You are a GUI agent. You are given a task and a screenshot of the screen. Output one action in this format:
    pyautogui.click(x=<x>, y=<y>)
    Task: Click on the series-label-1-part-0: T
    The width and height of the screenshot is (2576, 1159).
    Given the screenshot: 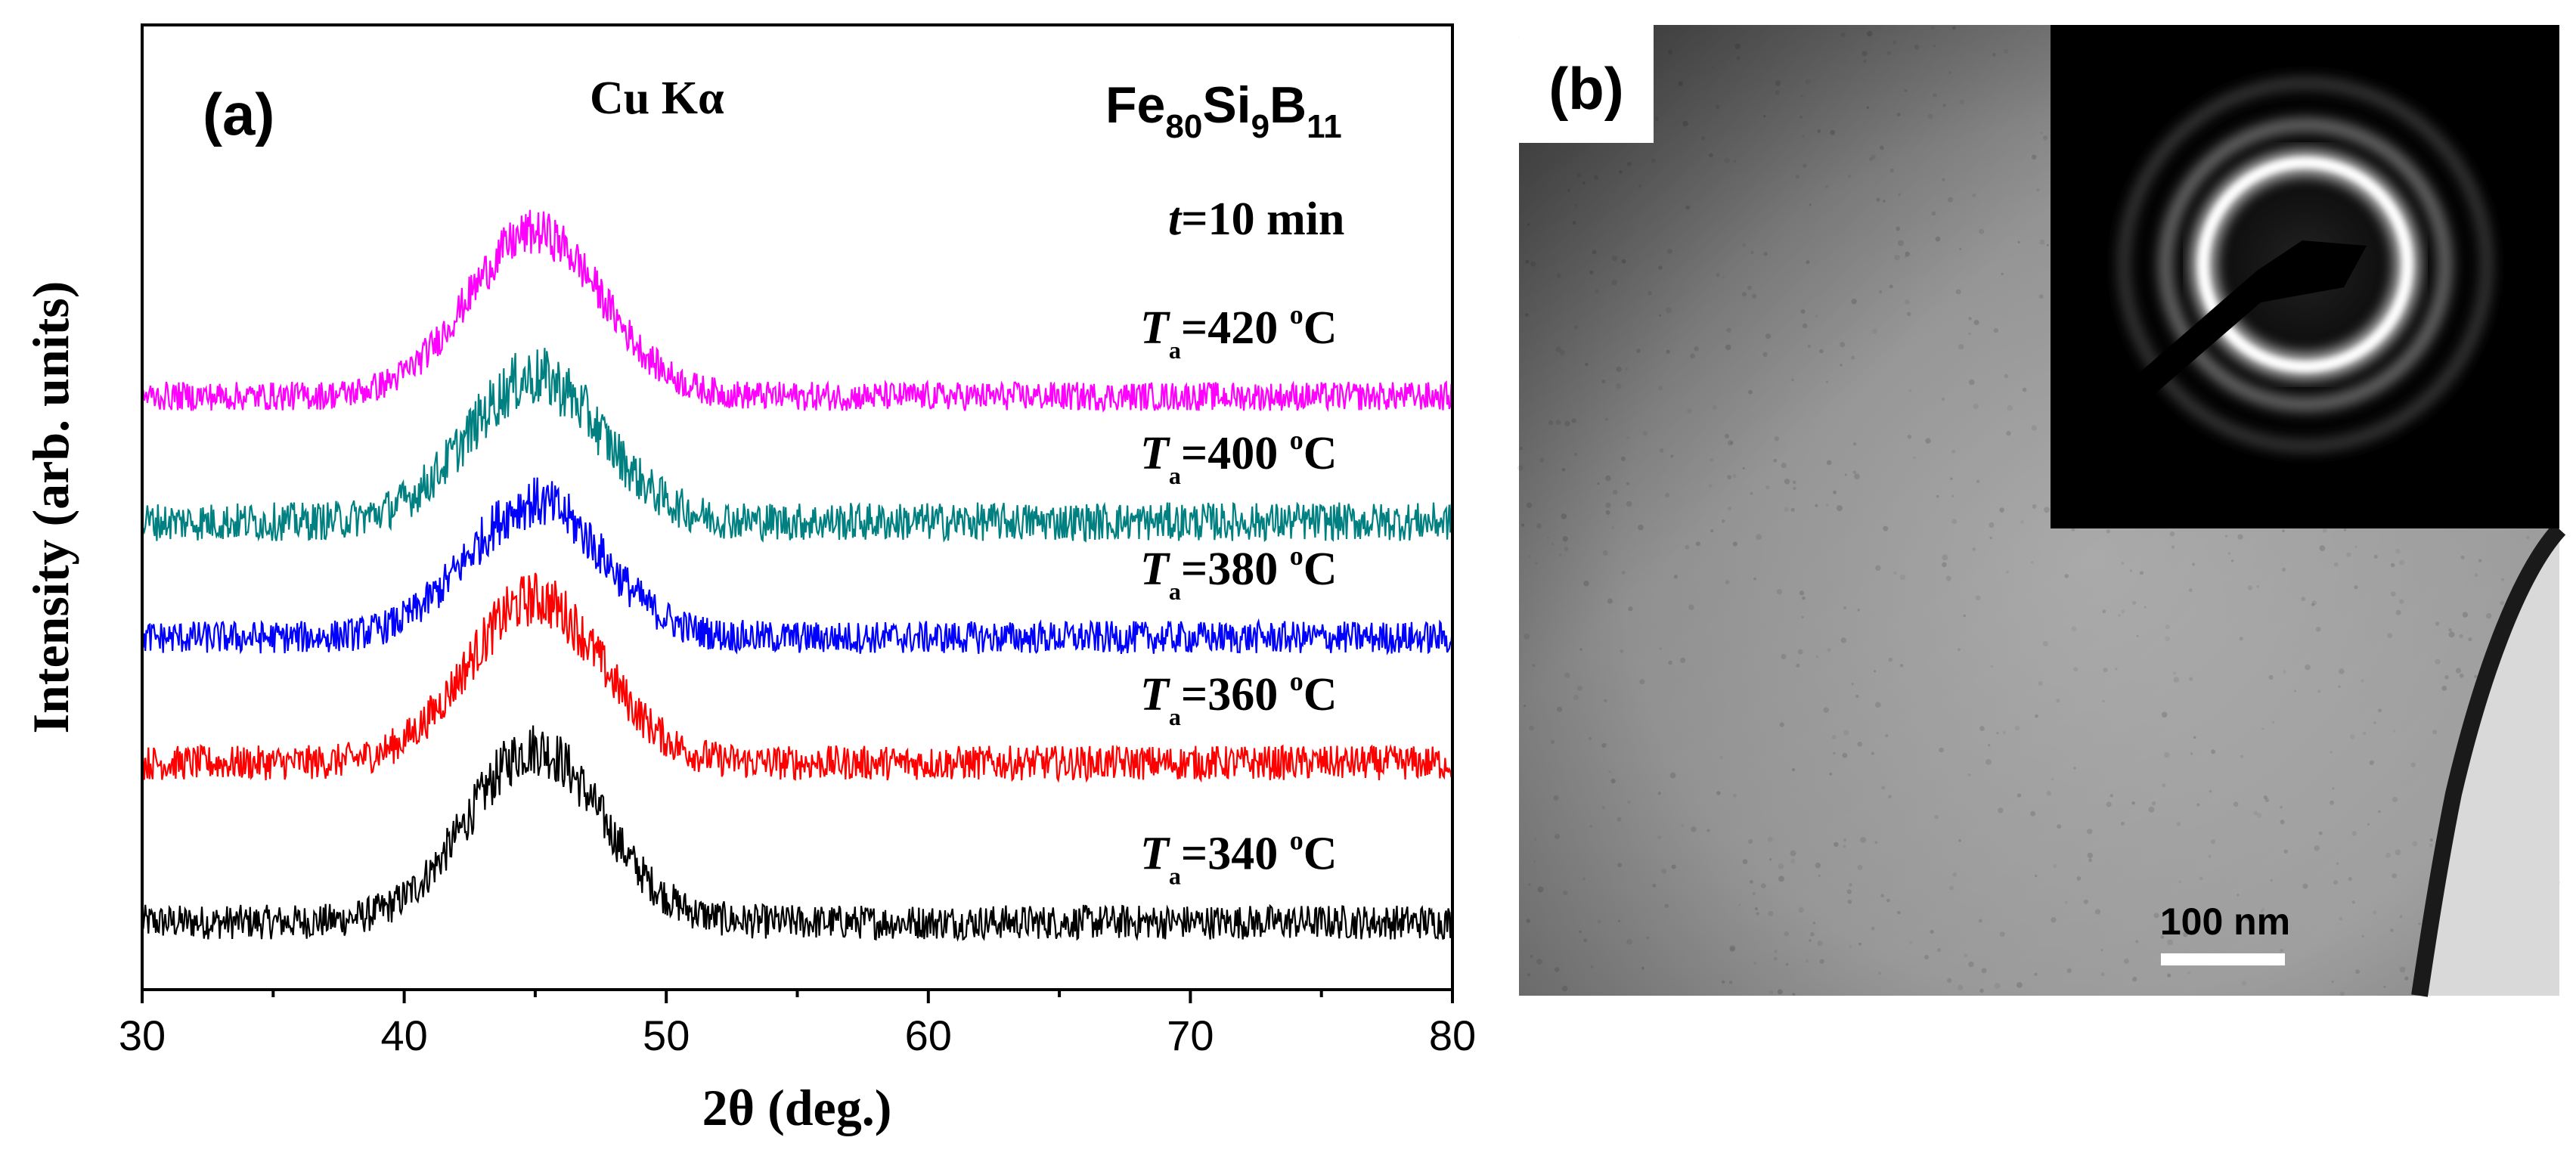 What is the action you would take?
    pyautogui.click(x=1155, y=695)
    